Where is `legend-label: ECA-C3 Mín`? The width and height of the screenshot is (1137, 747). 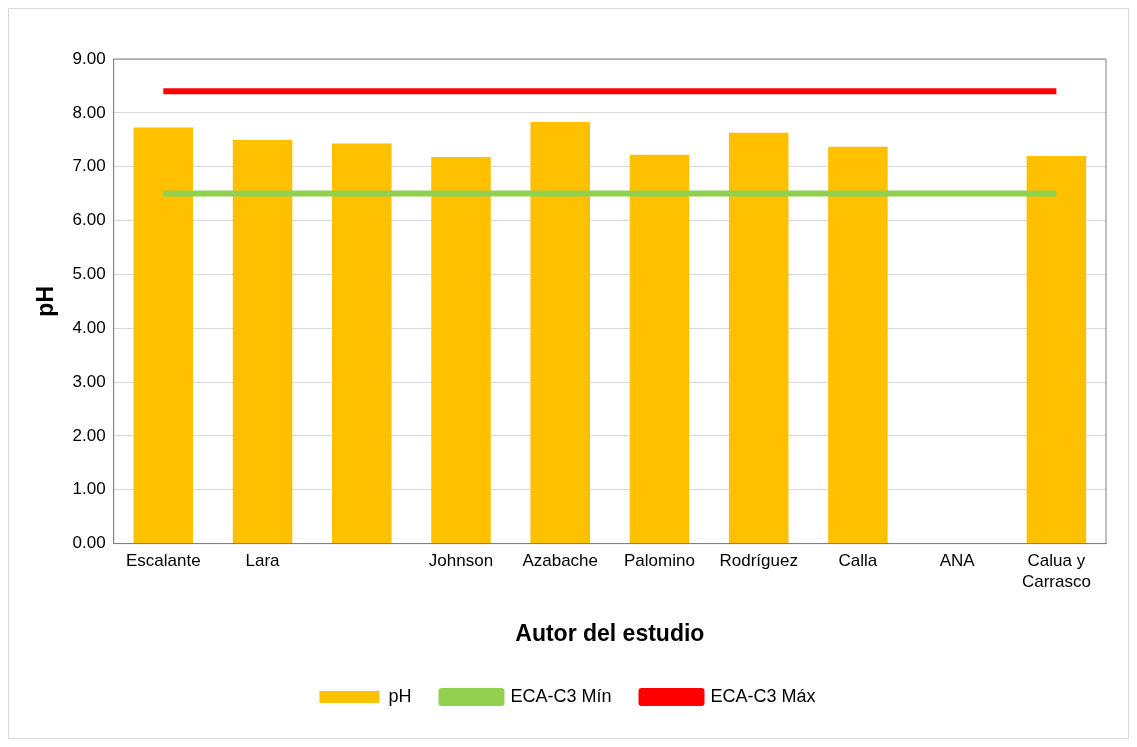 legend-label: ECA-C3 Mín is located at coordinates (561, 695).